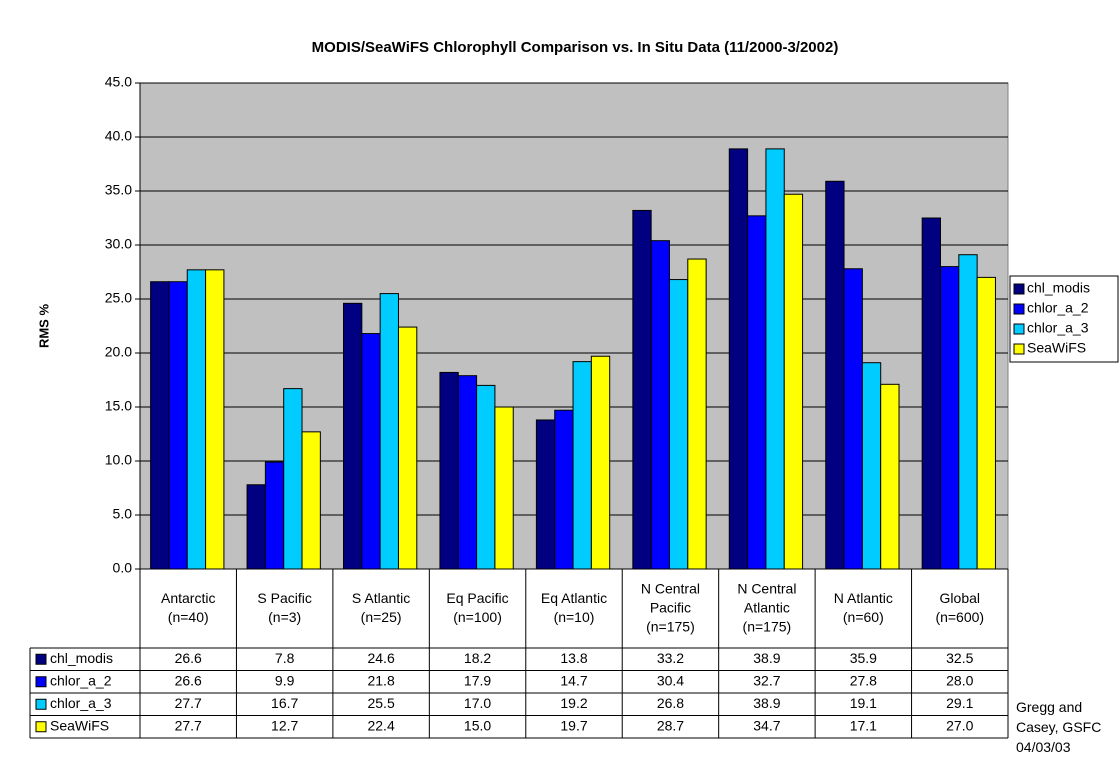  Describe the element at coordinates (381, 607) in the screenshot. I see `x-tick-label: S Atlantic (n=25)` at that location.